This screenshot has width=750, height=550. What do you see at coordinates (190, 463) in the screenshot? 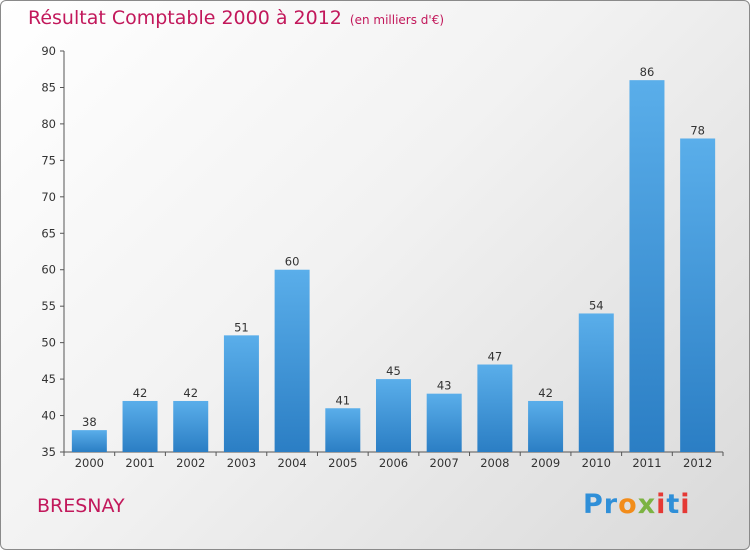
I see `x-tick-label-2002: 2002` at bounding box center [190, 463].